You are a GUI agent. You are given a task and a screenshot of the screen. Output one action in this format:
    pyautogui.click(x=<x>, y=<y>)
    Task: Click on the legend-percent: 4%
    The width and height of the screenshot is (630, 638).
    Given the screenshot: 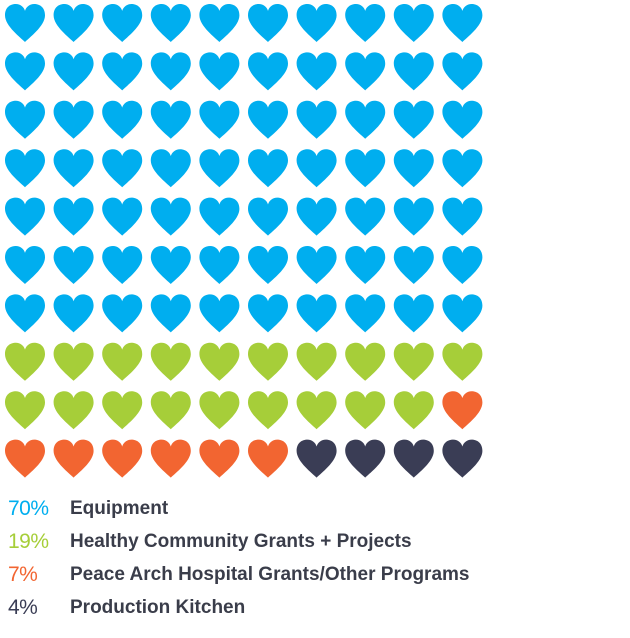 What is the action you would take?
    pyautogui.click(x=23, y=607)
    